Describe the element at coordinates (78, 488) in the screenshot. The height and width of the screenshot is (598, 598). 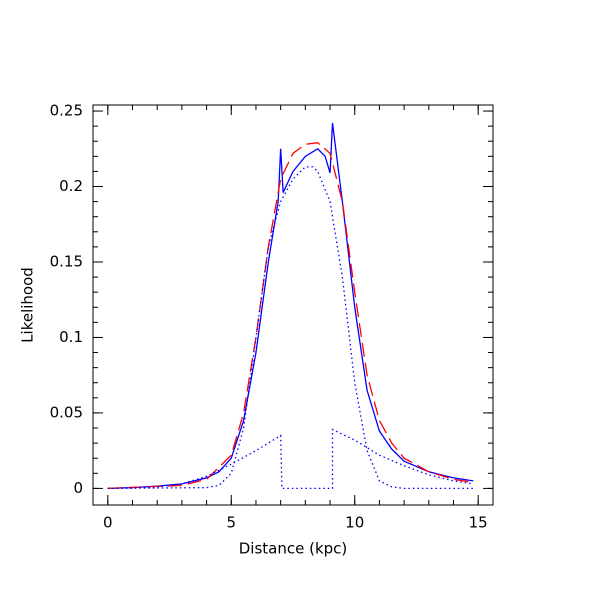
I see `y-tick-label: 0` at that location.